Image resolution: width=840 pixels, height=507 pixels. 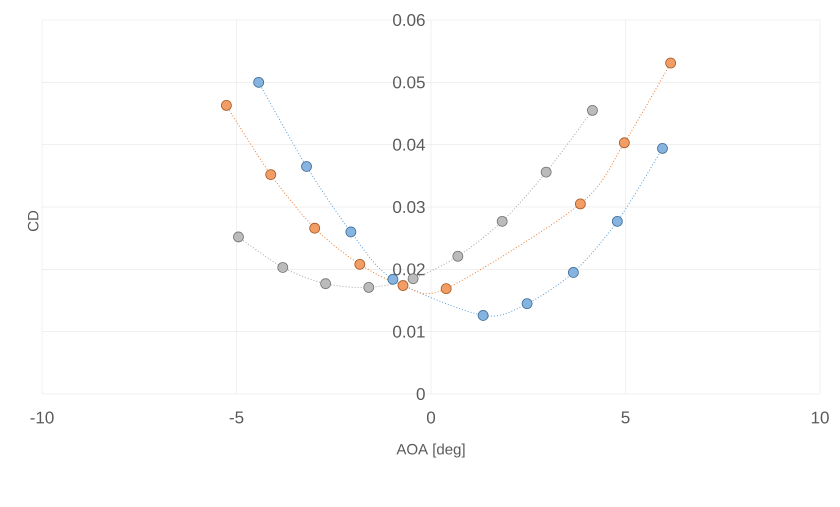 What do you see at coordinates (820, 418) in the screenshot?
I see `x-tick-label: 10` at bounding box center [820, 418].